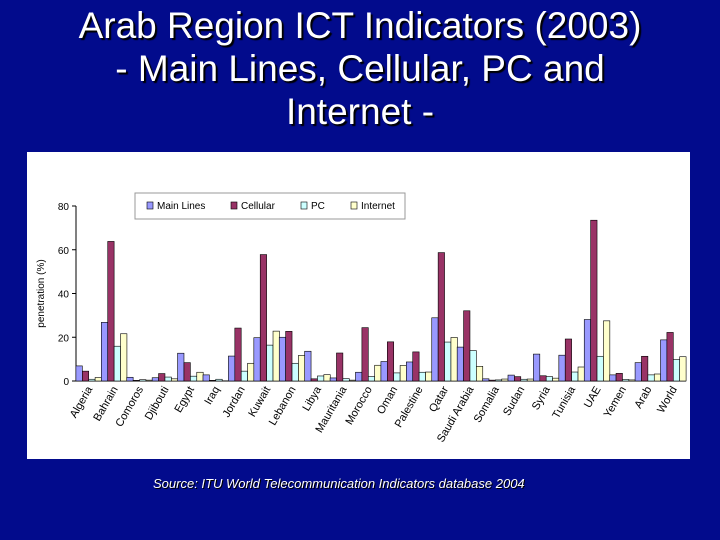 This screenshot has height=540, width=720. I want to click on x-tick-label: Tunisia, so click(564, 402).